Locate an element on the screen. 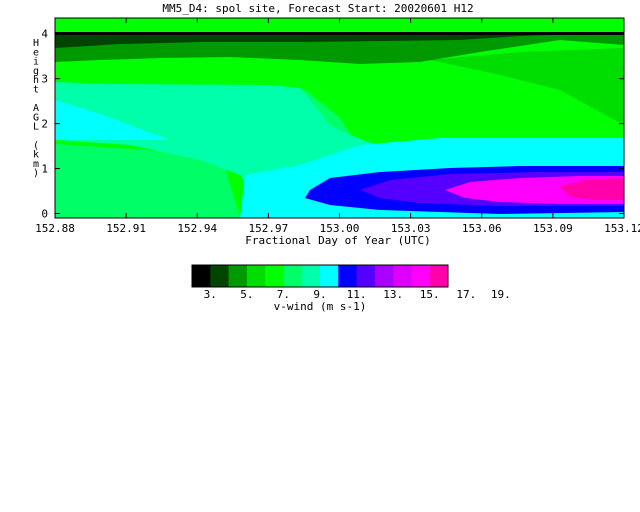 The height and width of the screenshot is (512, 640). y-axis-label-char: e is located at coordinates (36, 52).